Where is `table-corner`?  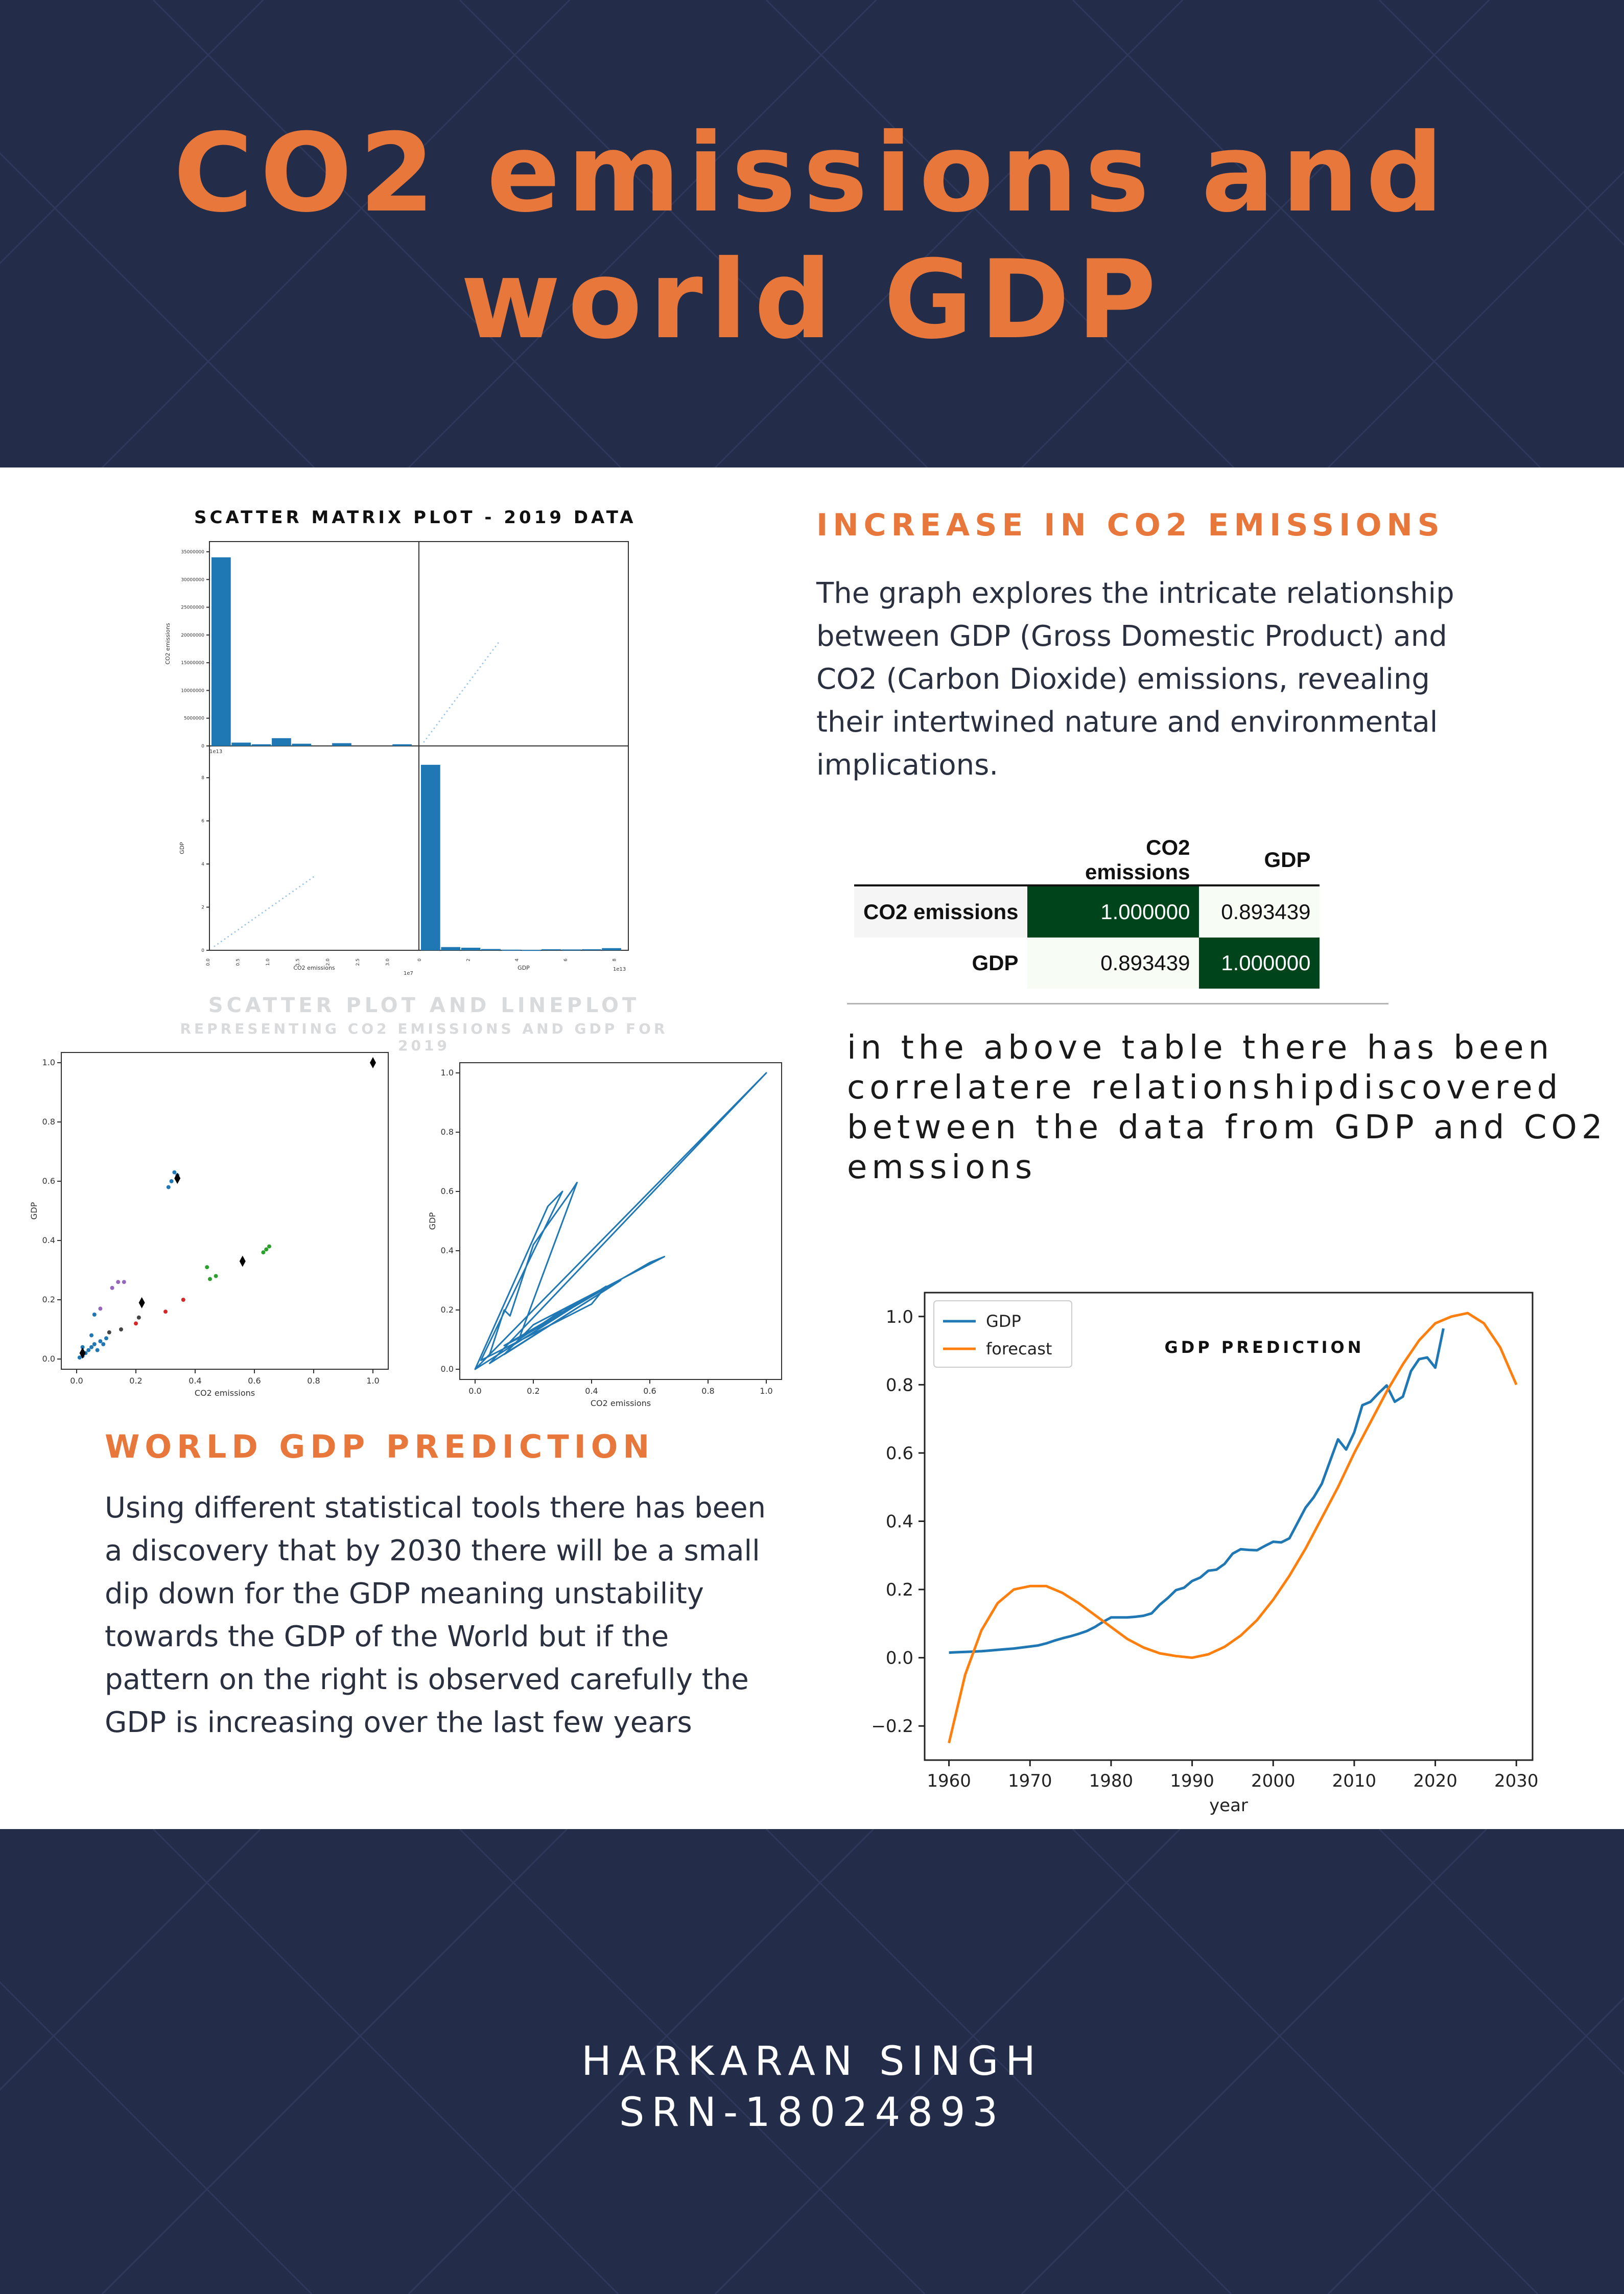
table-corner is located at coordinates (941, 860).